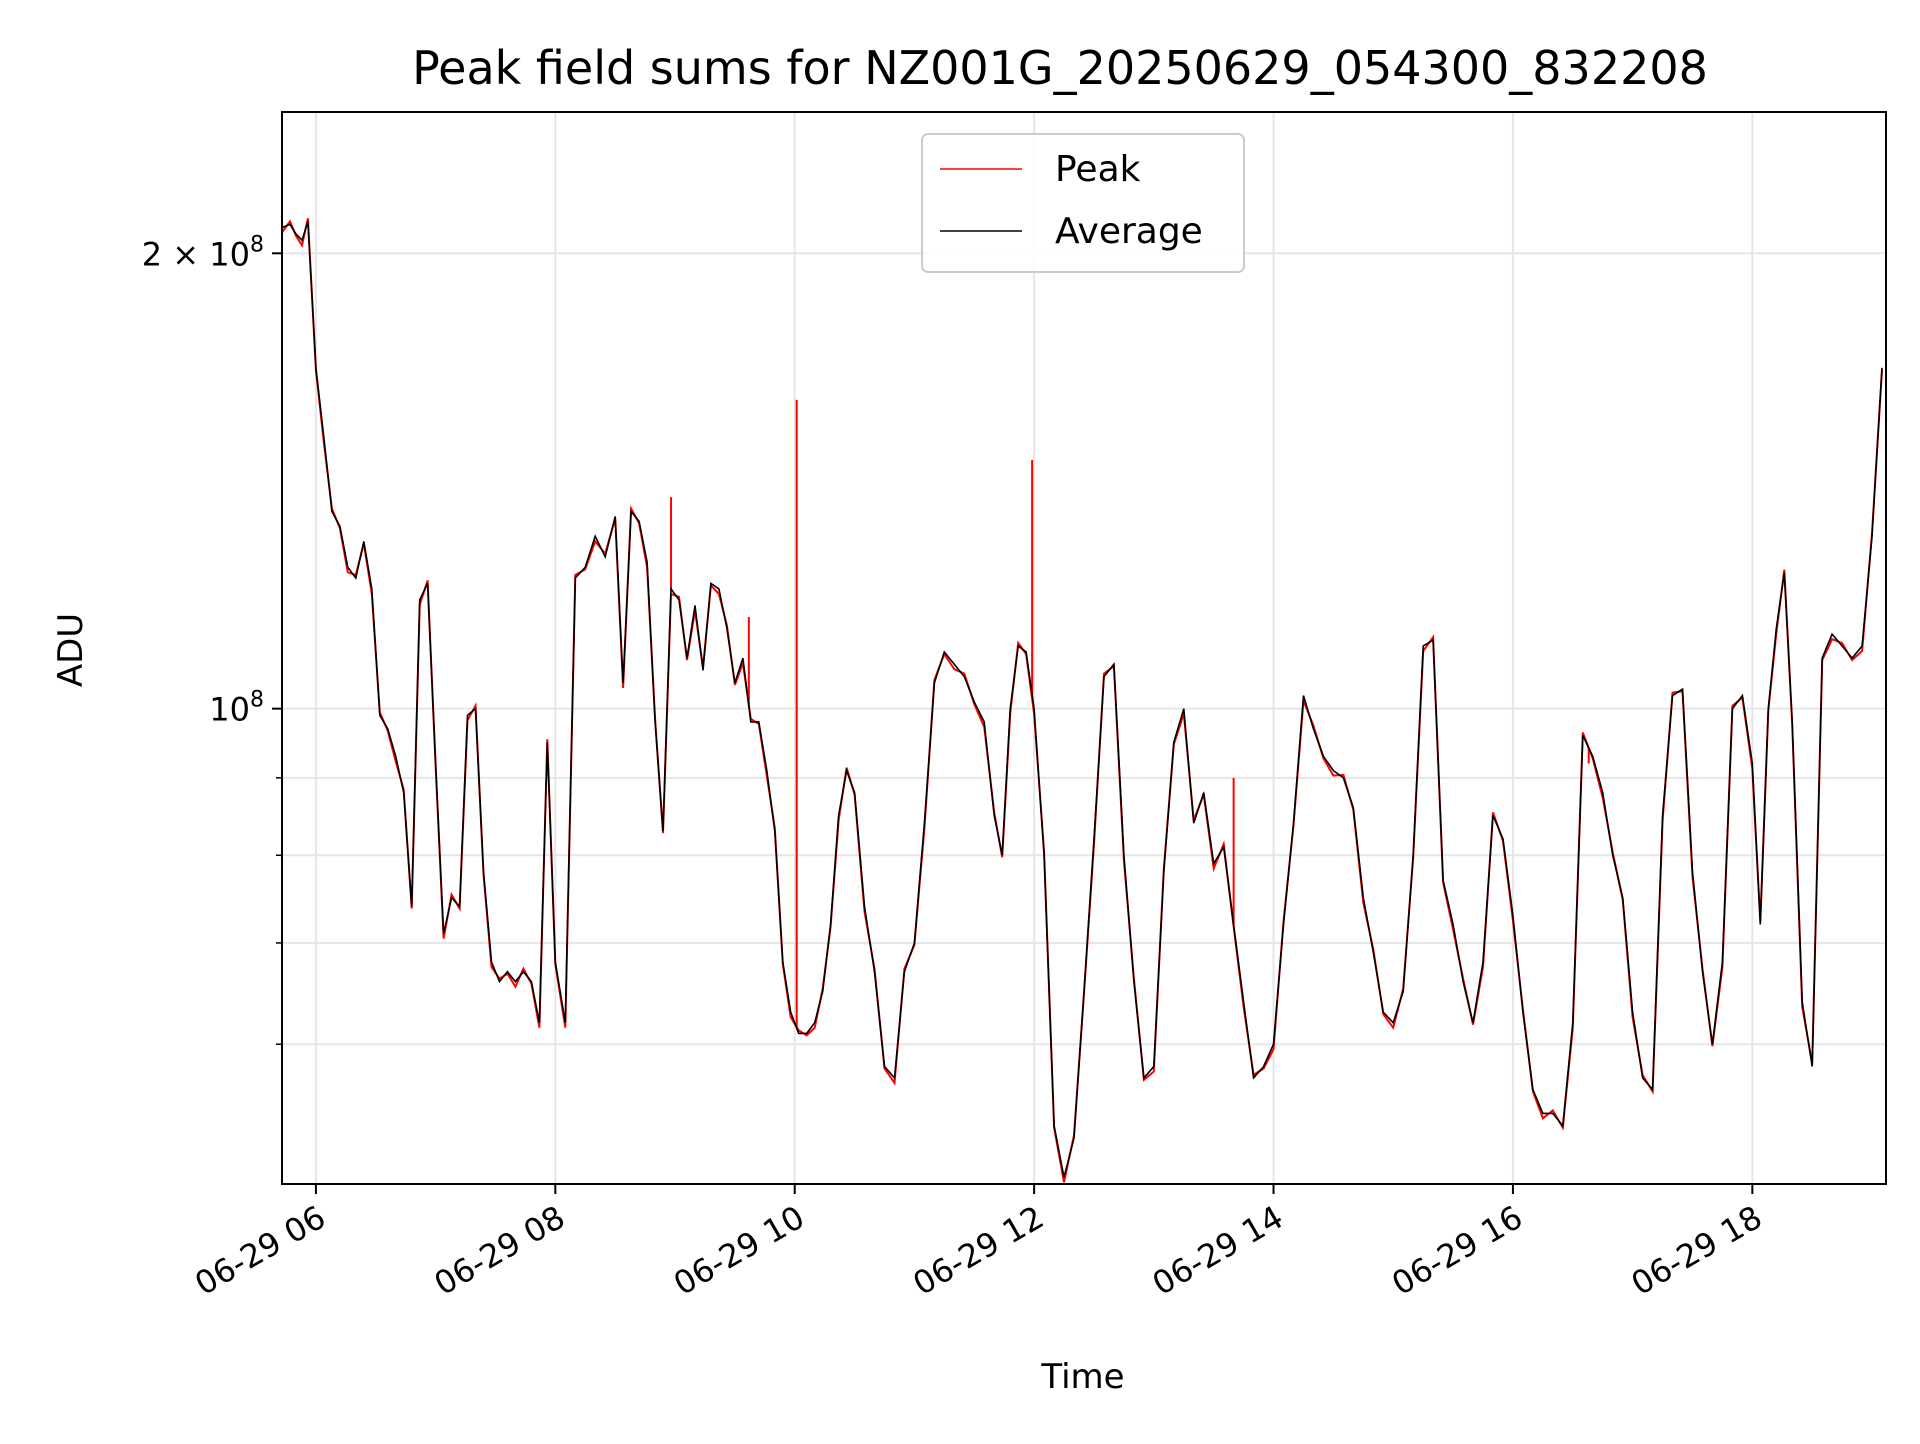 Image resolution: width=1920 pixels, height=1444 pixels. I want to click on x-tick-label: 06-29 16, so click(1457, 1250).